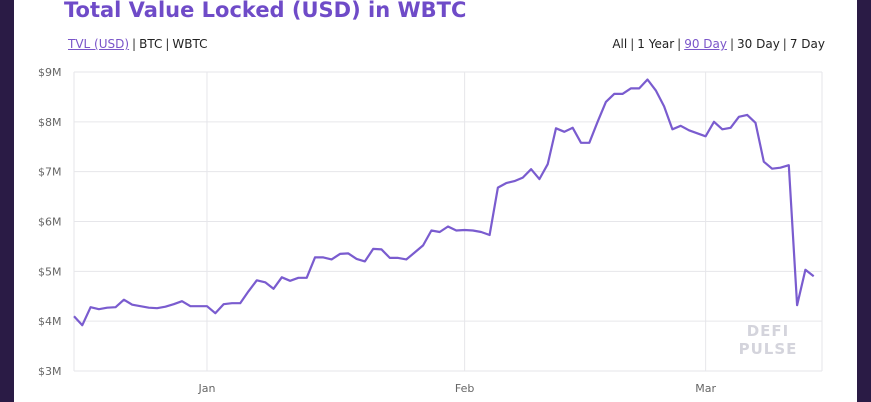  What do you see at coordinates (99, 44) in the screenshot?
I see `tab-tvl-usd: TVL (USD)` at bounding box center [99, 44].